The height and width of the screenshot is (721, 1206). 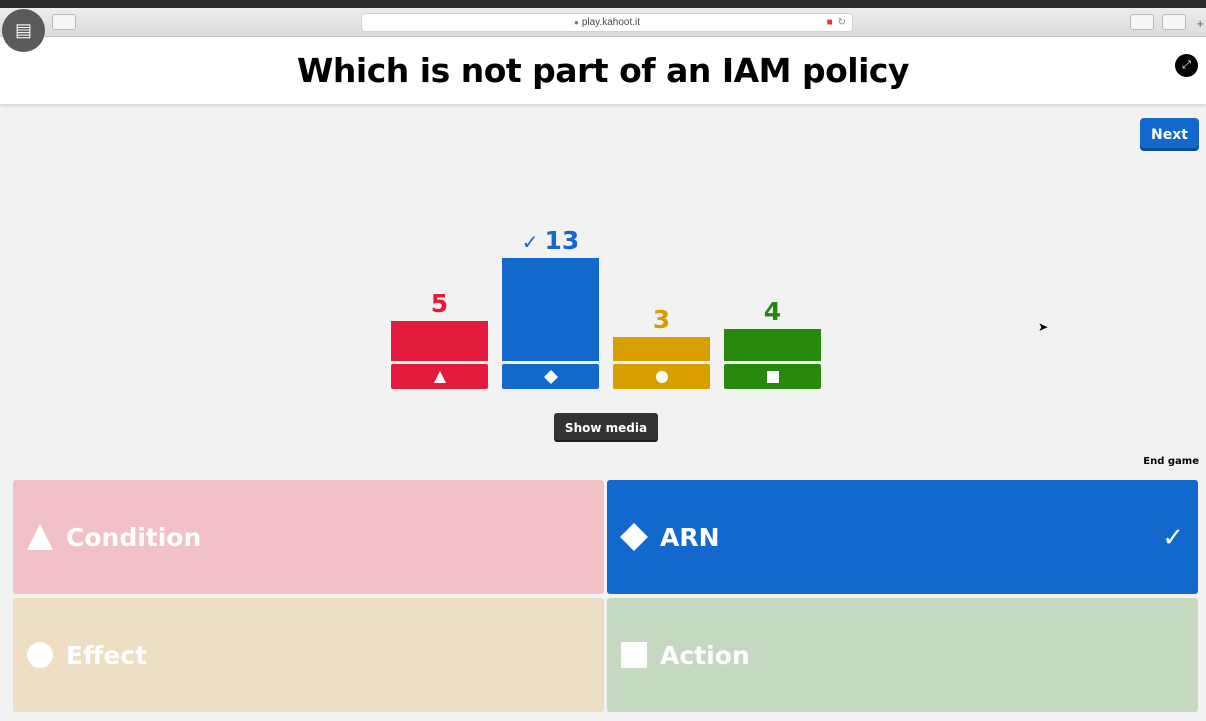 I want to click on lock-icon: ●, so click(x=576, y=22).